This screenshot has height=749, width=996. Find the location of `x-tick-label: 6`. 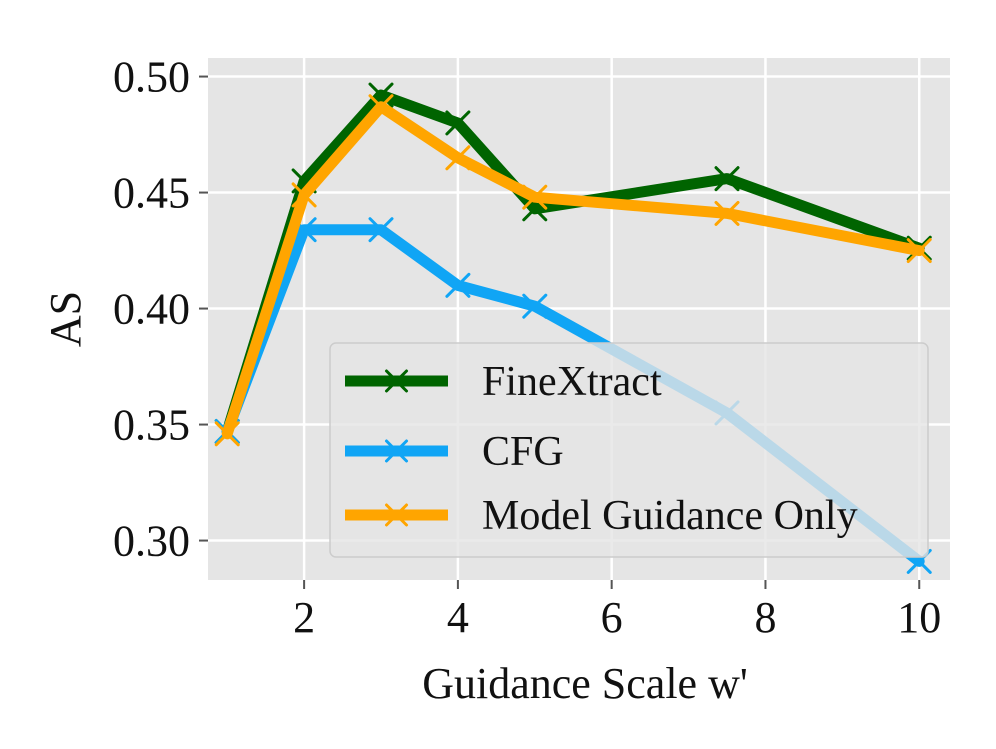

x-tick-label: 6 is located at coordinates (612, 617).